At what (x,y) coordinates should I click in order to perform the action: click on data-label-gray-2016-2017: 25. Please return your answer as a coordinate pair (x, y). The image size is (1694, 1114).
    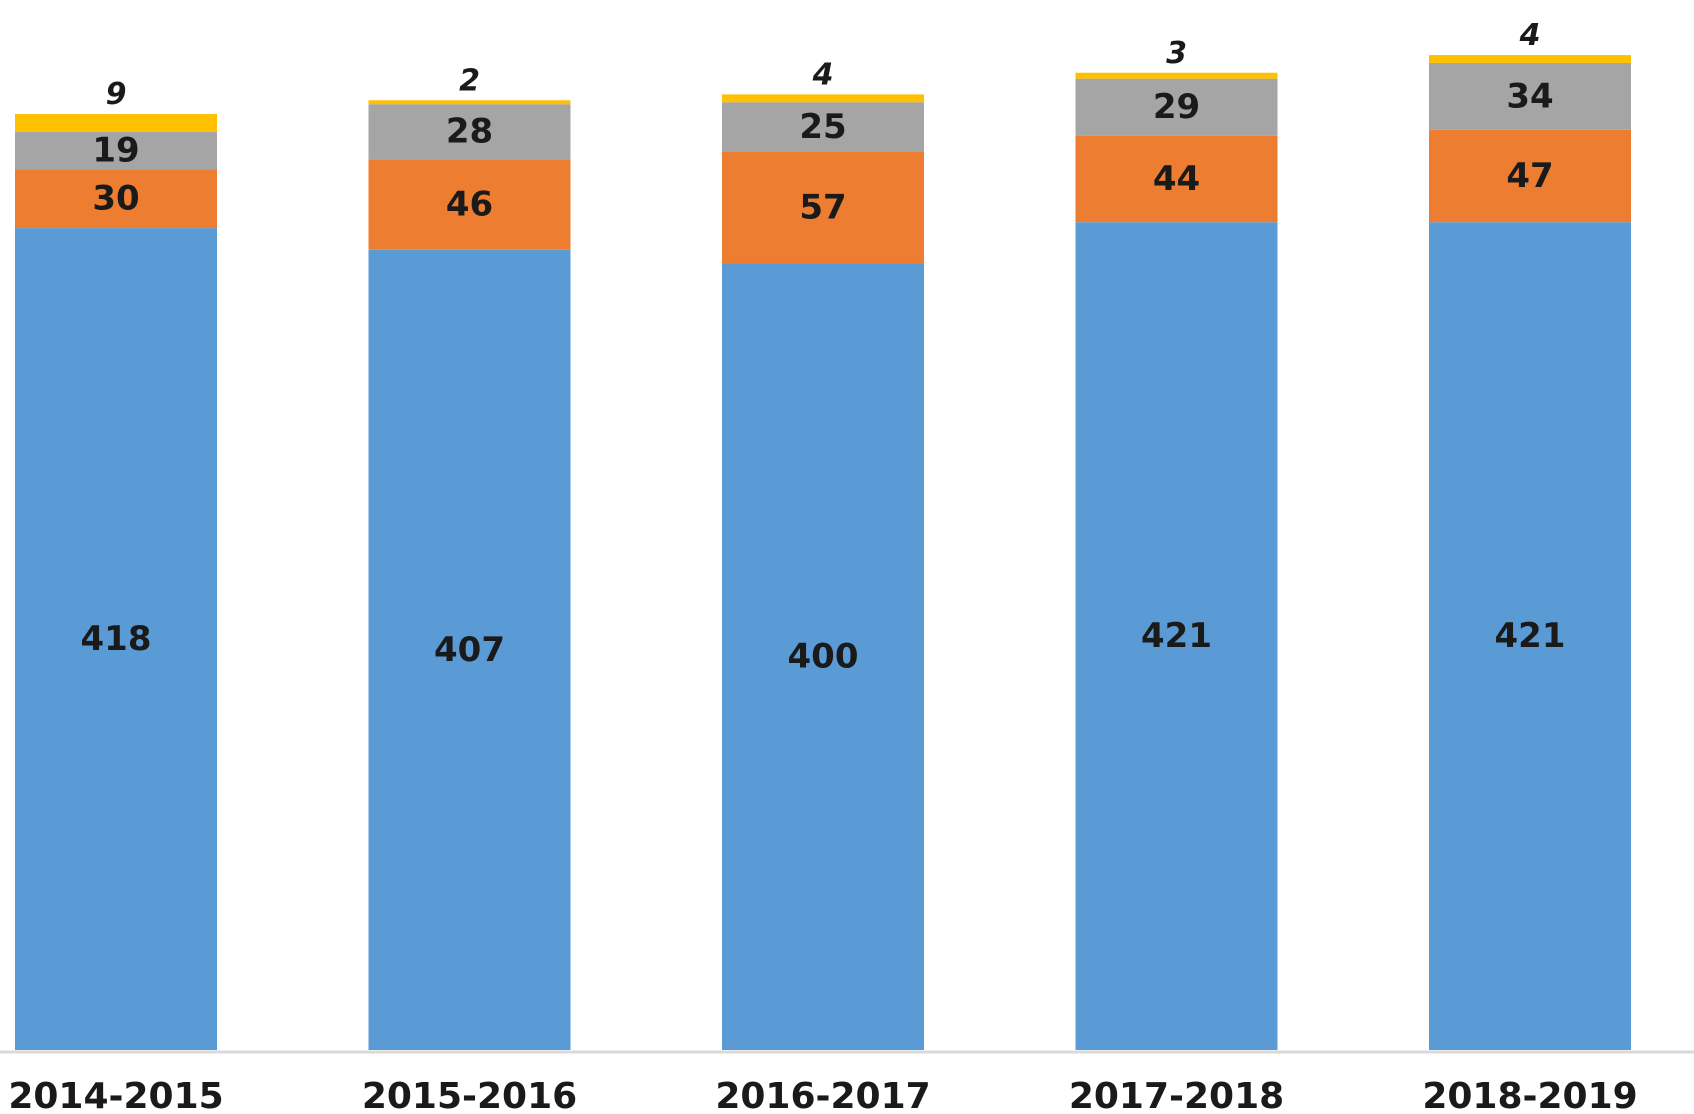
    Looking at the image, I should click on (822, 127).